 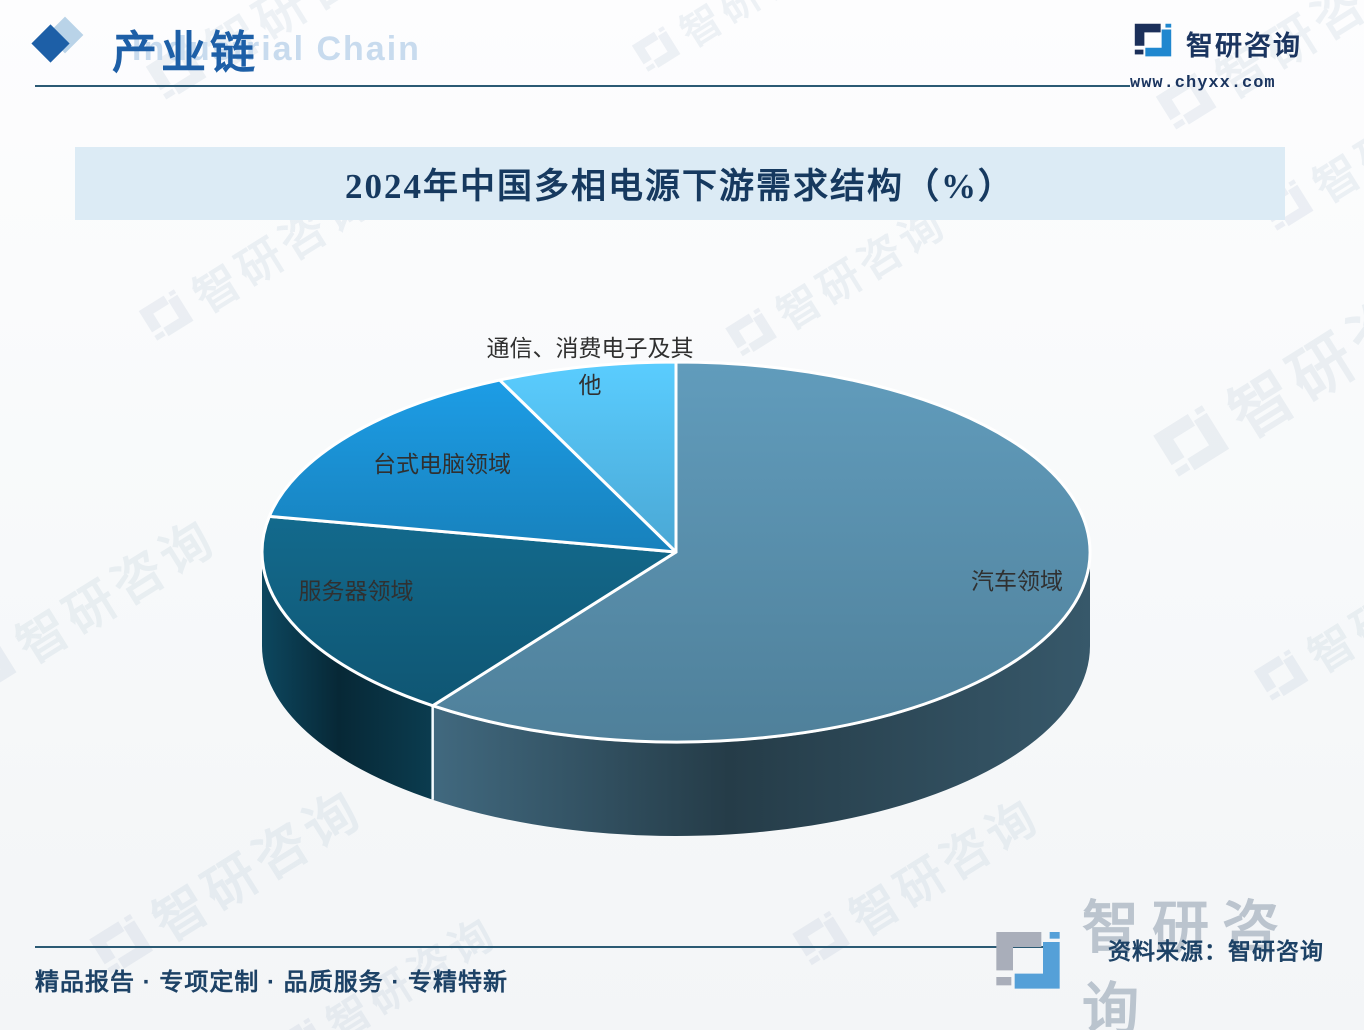 What do you see at coordinates (1153, 43) in the screenshot?
I see `brand-logo-icon` at bounding box center [1153, 43].